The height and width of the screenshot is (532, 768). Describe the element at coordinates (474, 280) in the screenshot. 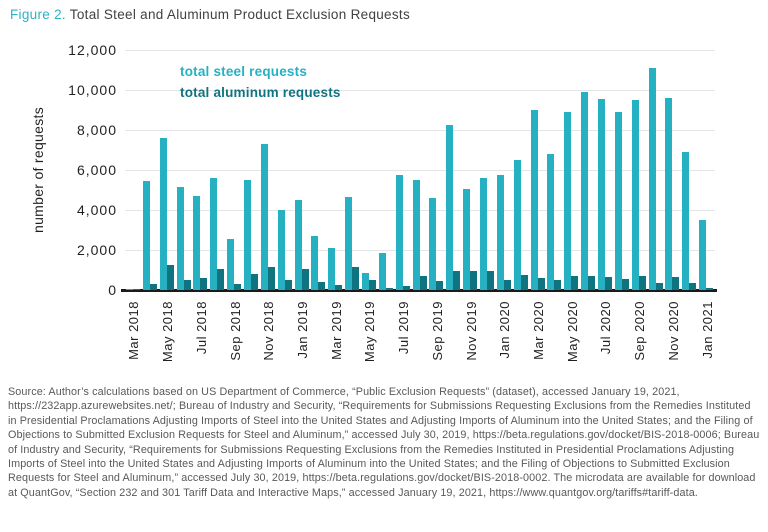

I see `bar-aluminum-nov-2019` at that location.